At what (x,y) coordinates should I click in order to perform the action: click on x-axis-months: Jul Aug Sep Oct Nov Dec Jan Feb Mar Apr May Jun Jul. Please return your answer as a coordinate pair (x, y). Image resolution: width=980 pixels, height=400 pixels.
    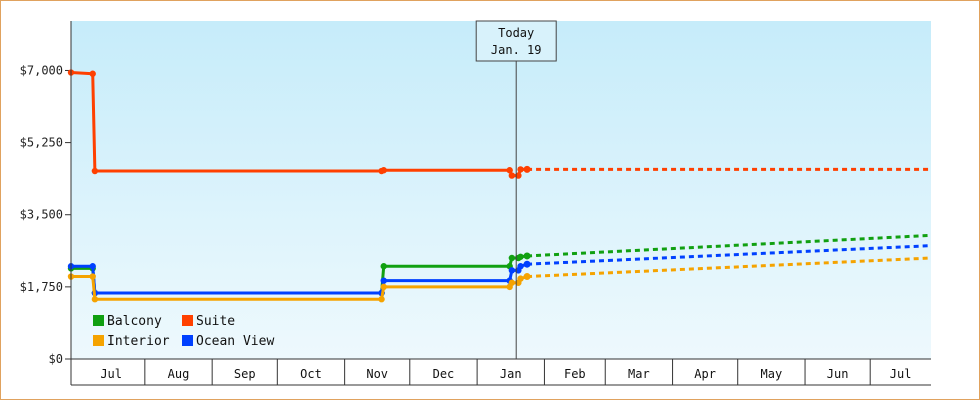
    Looking at the image, I should click on (501, 372).